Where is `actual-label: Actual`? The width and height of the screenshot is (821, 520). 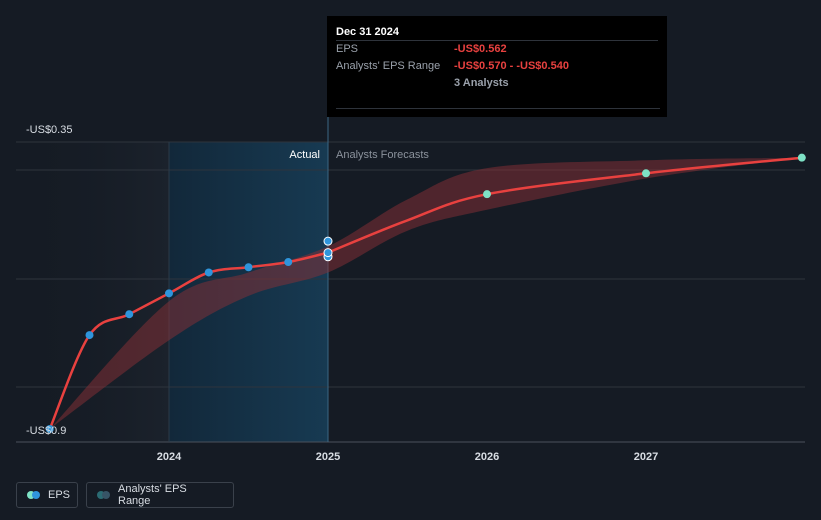
actual-label: Actual is located at coordinates (304, 155).